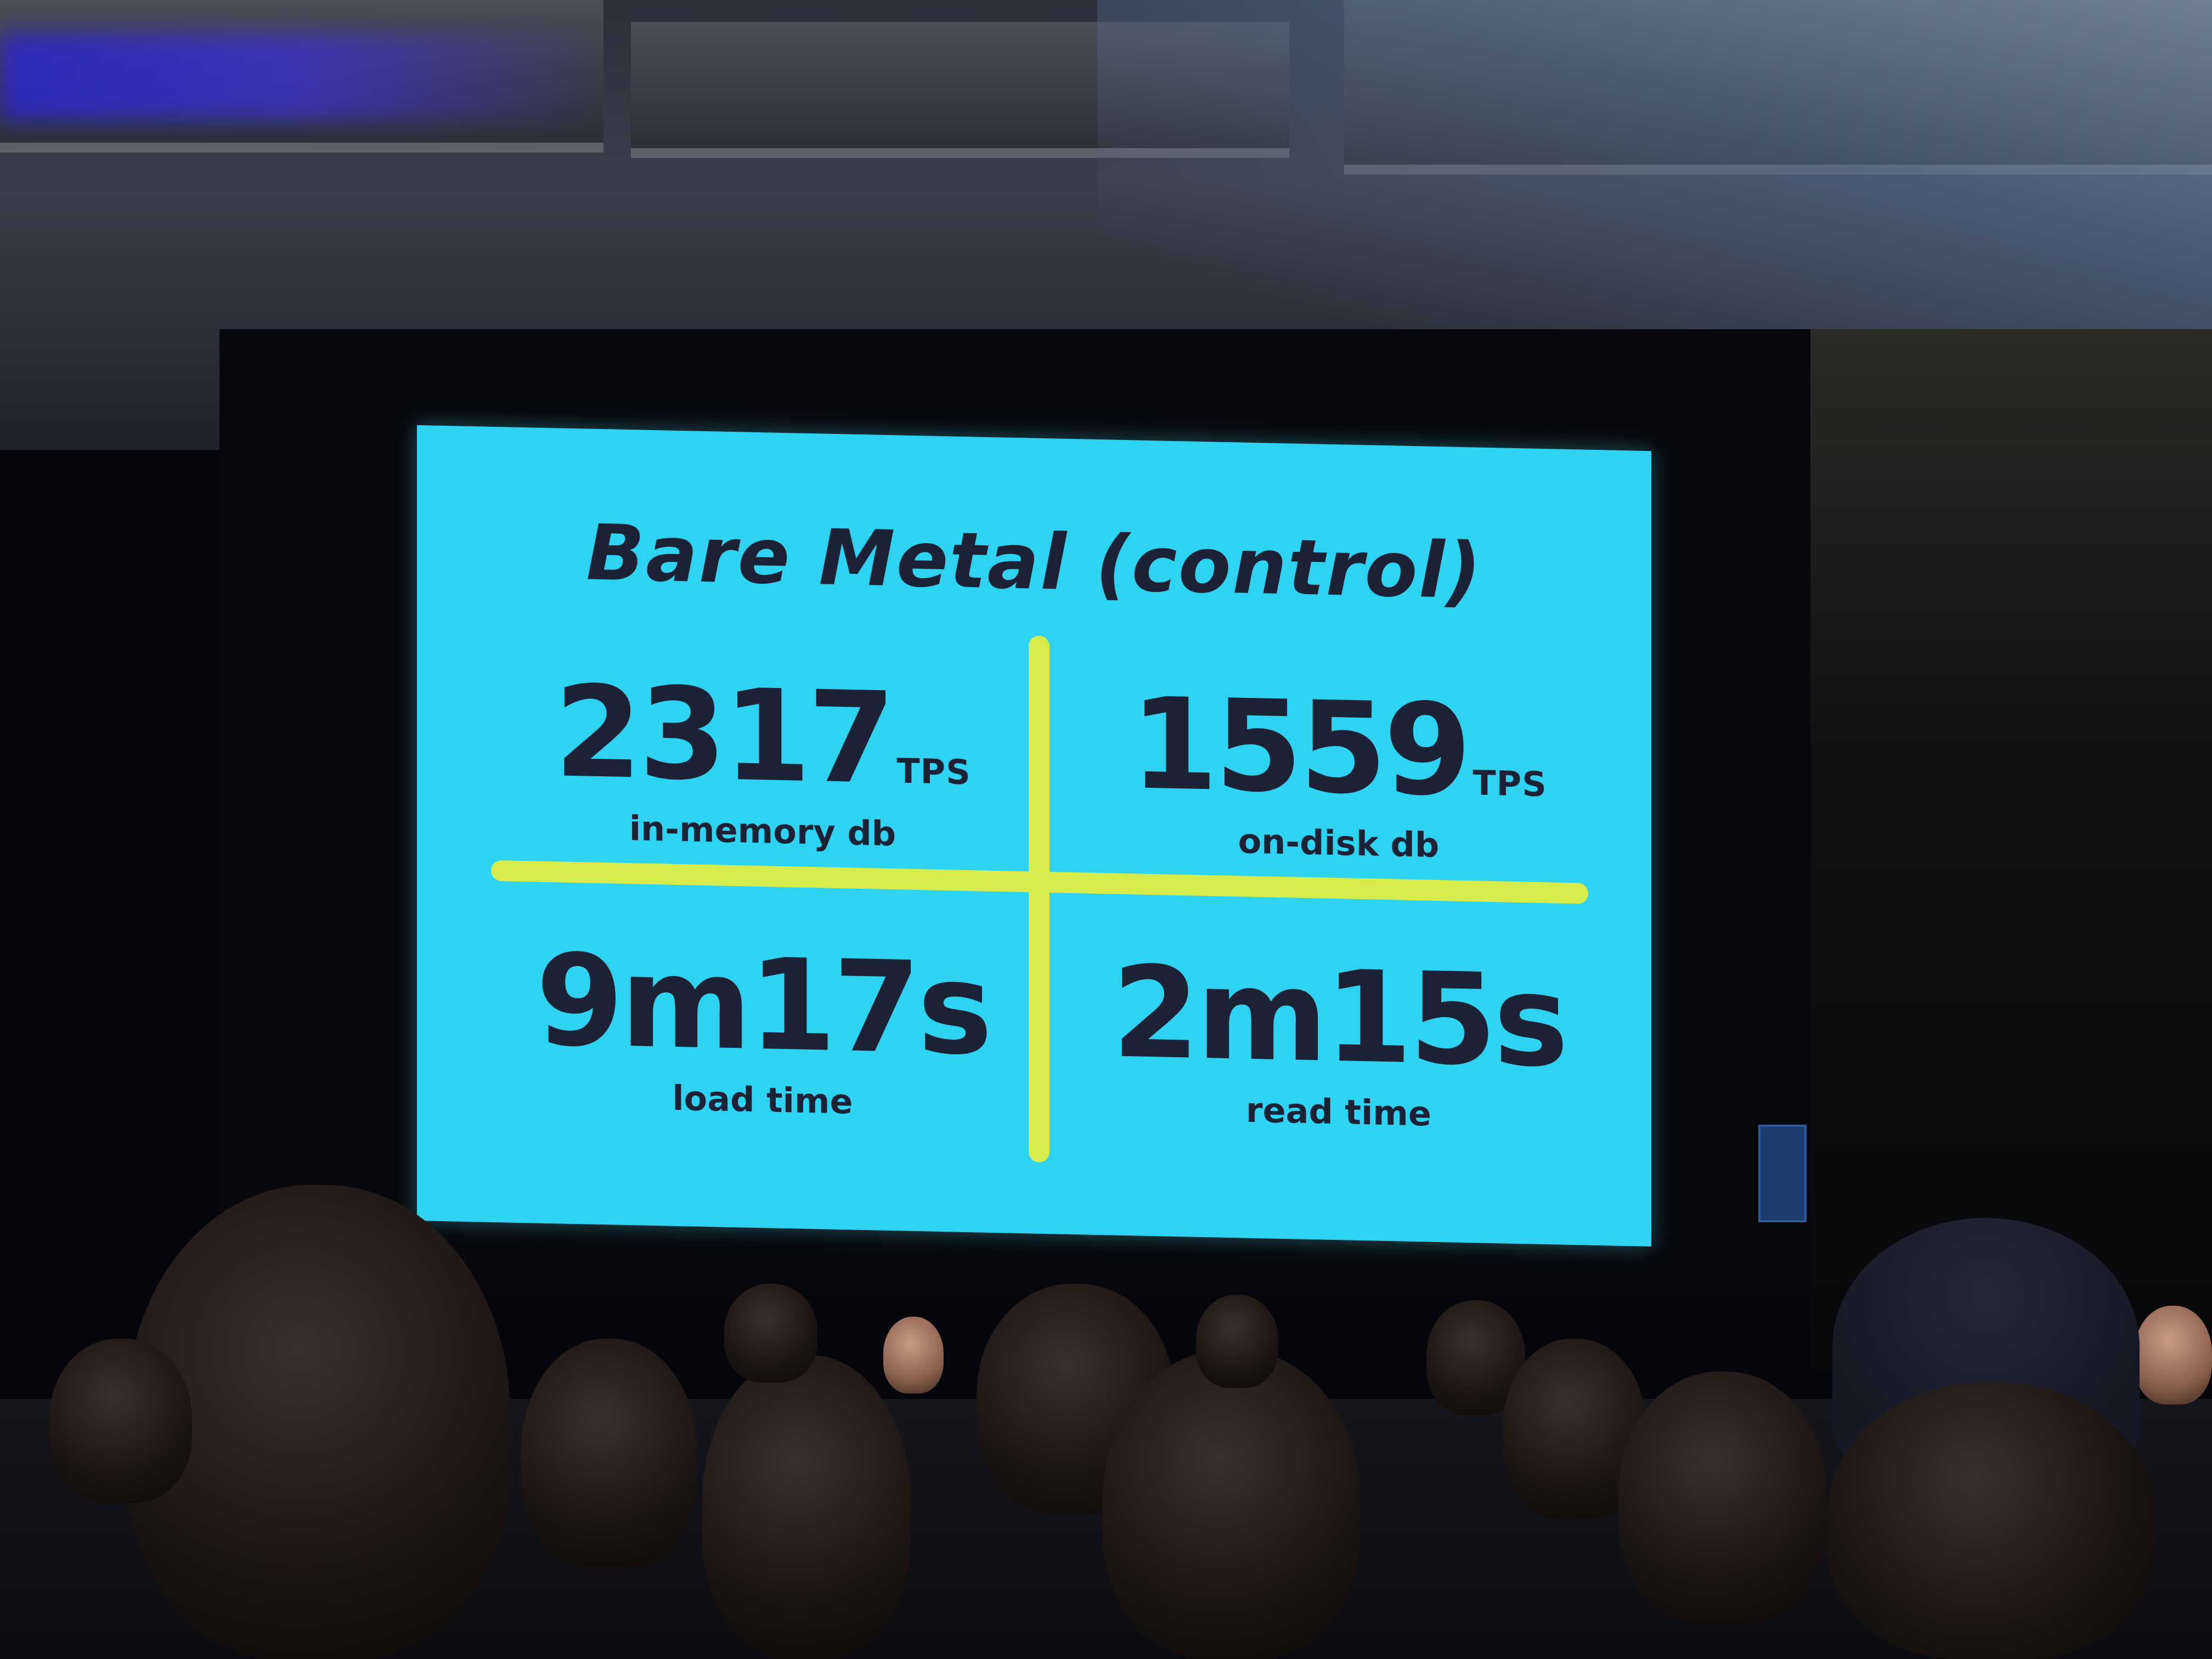 The height and width of the screenshot is (1659, 2212). I want to click on metric-in-memory-tps: 2317 TPS in-memory db, so click(763, 758).